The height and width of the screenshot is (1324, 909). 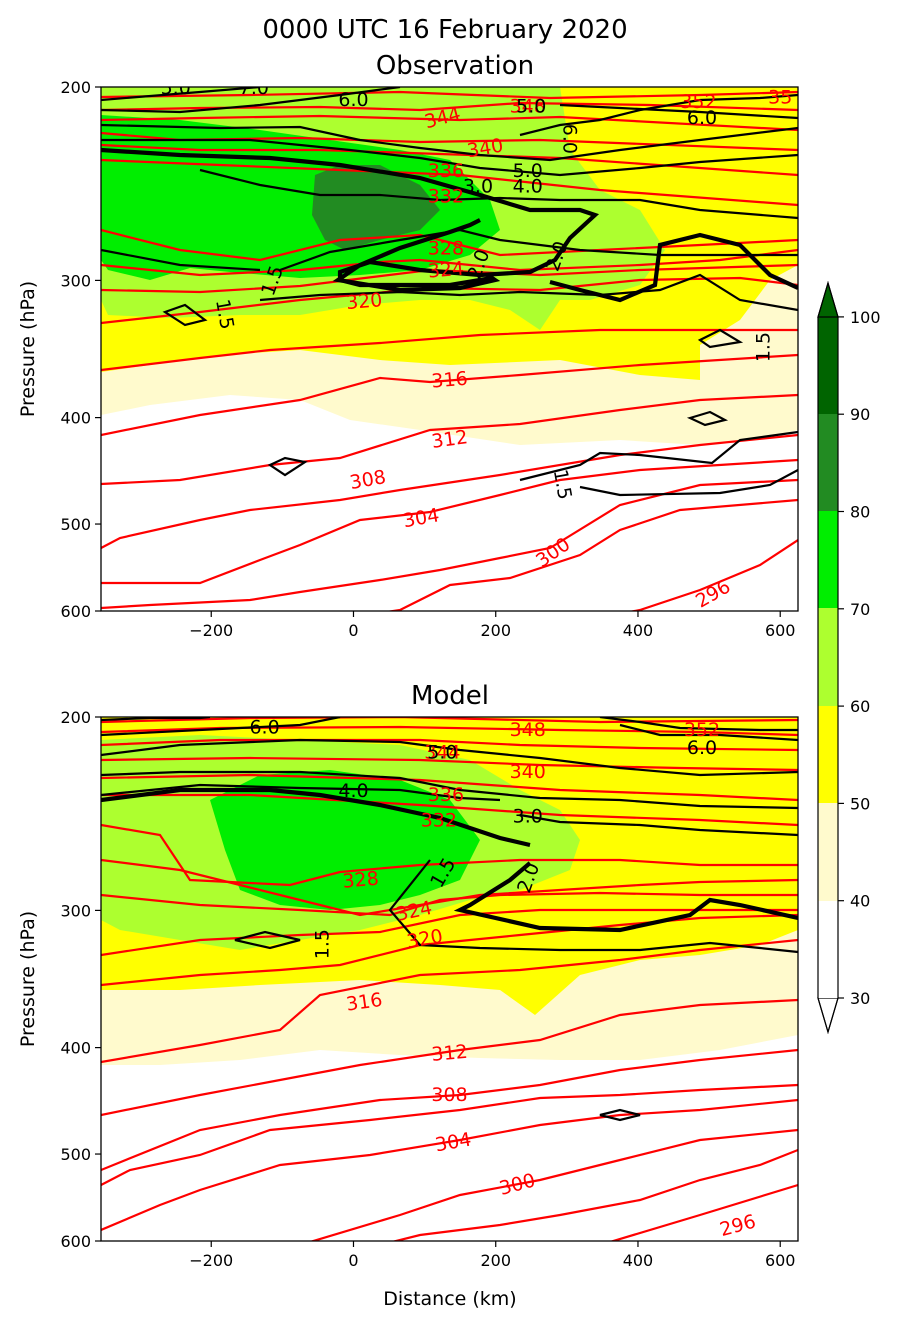 What do you see at coordinates (860, 803) in the screenshot?
I see `colorbar-tick-label: 50` at bounding box center [860, 803].